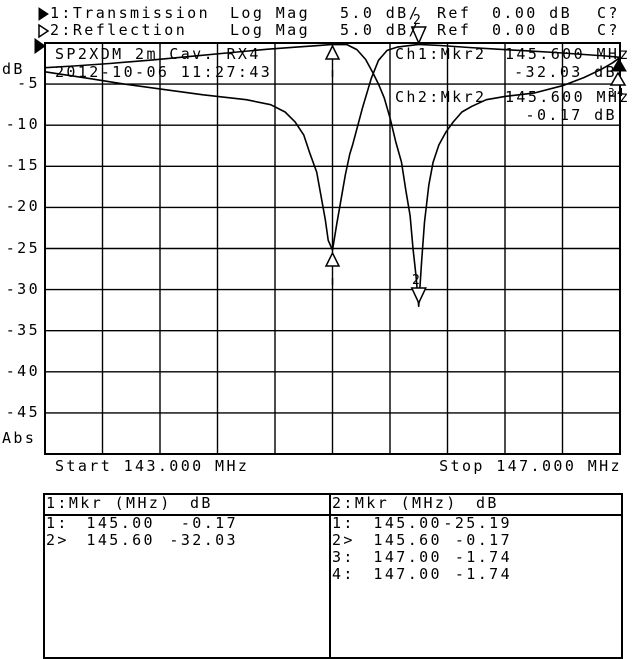 The width and height of the screenshot is (640, 659). I want to click on marker-table-header-rule, so click(333, 515).